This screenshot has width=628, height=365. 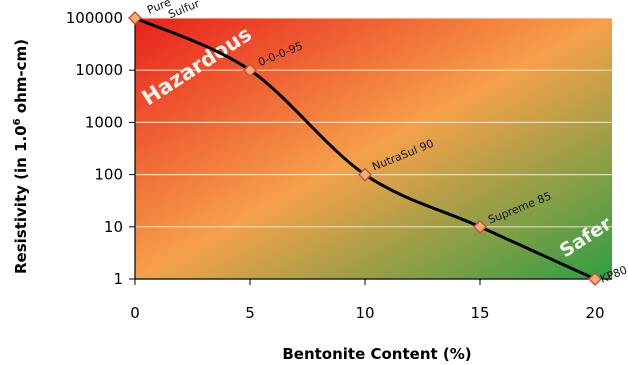 What do you see at coordinates (17, 121) in the screenshot?
I see `y-axis-title-superscript: 6` at bounding box center [17, 121].